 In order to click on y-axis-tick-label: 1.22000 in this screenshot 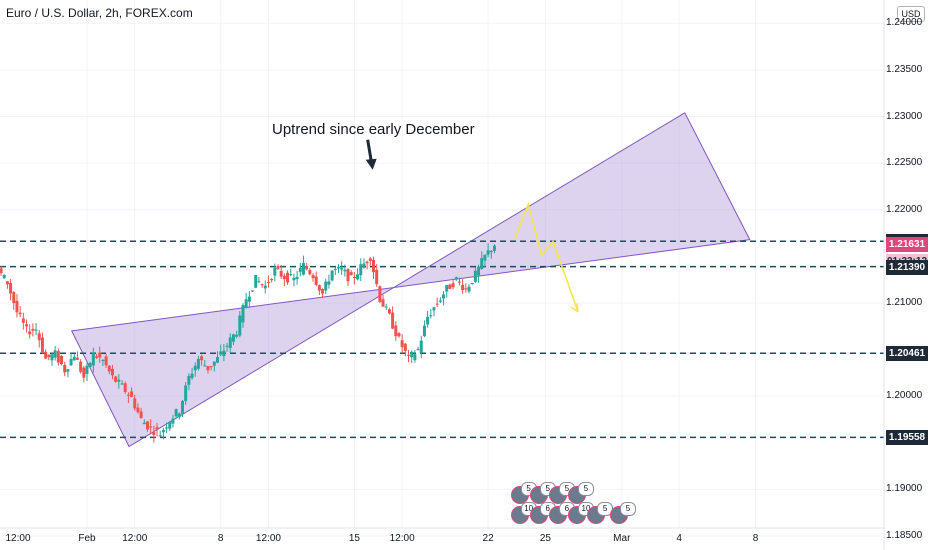, I will do `click(904, 209)`.